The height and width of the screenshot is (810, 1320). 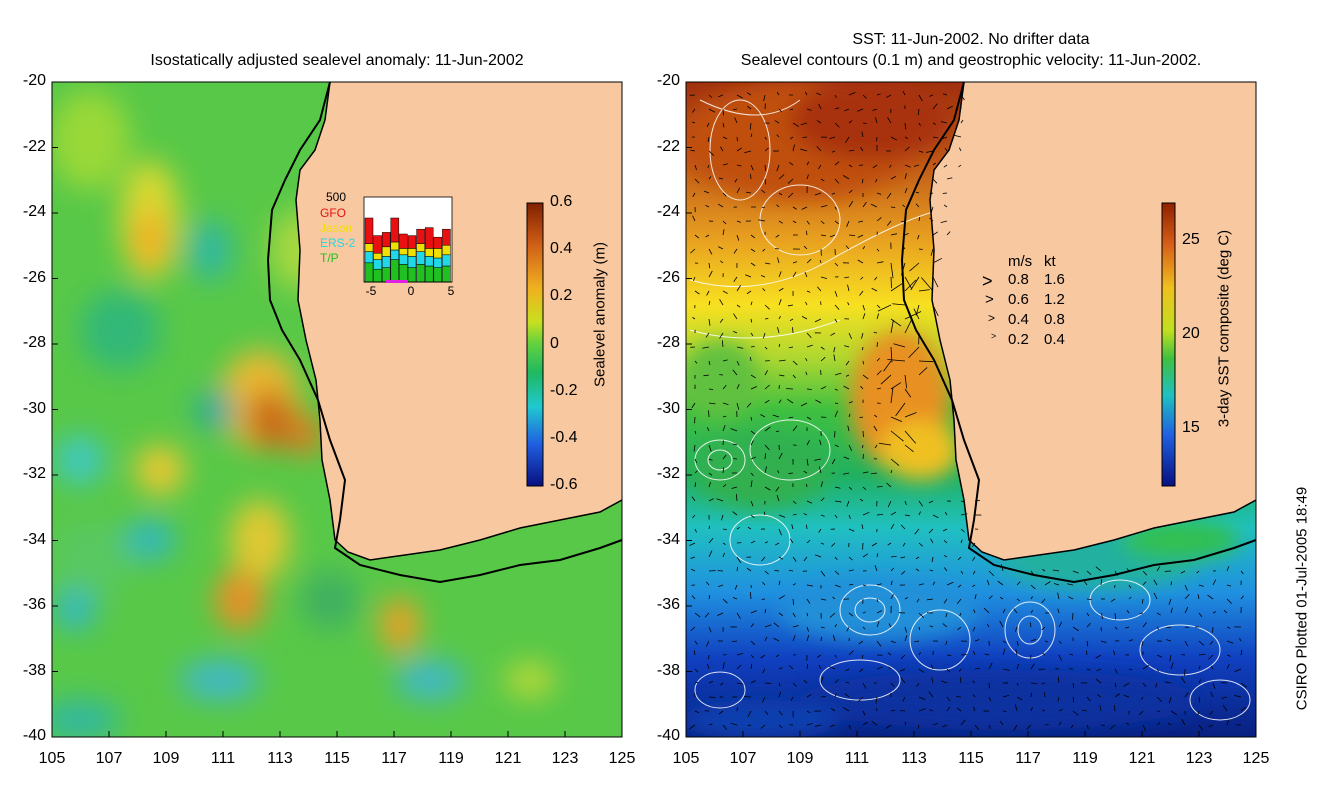 I want to click on sla-colorbar, so click(x=535, y=344).